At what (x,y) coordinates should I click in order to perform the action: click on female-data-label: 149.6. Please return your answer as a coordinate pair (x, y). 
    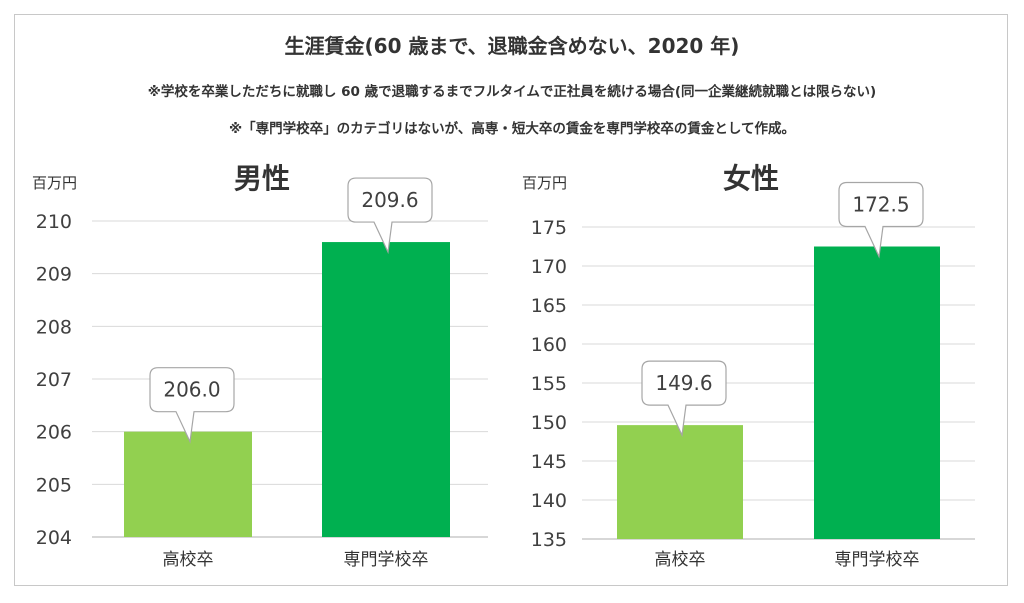
    Looking at the image, I should click on (683, 383).